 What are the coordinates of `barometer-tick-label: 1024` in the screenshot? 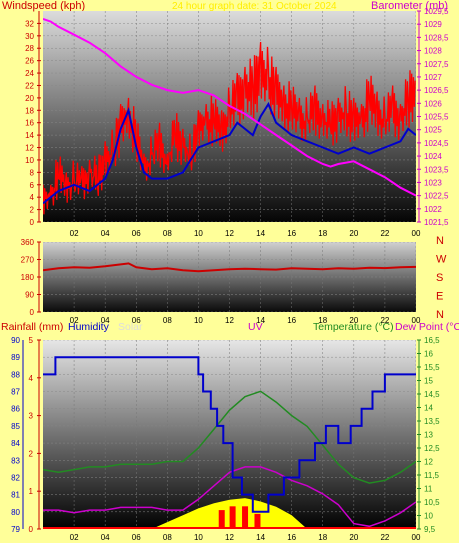 It's located at (433, 156).